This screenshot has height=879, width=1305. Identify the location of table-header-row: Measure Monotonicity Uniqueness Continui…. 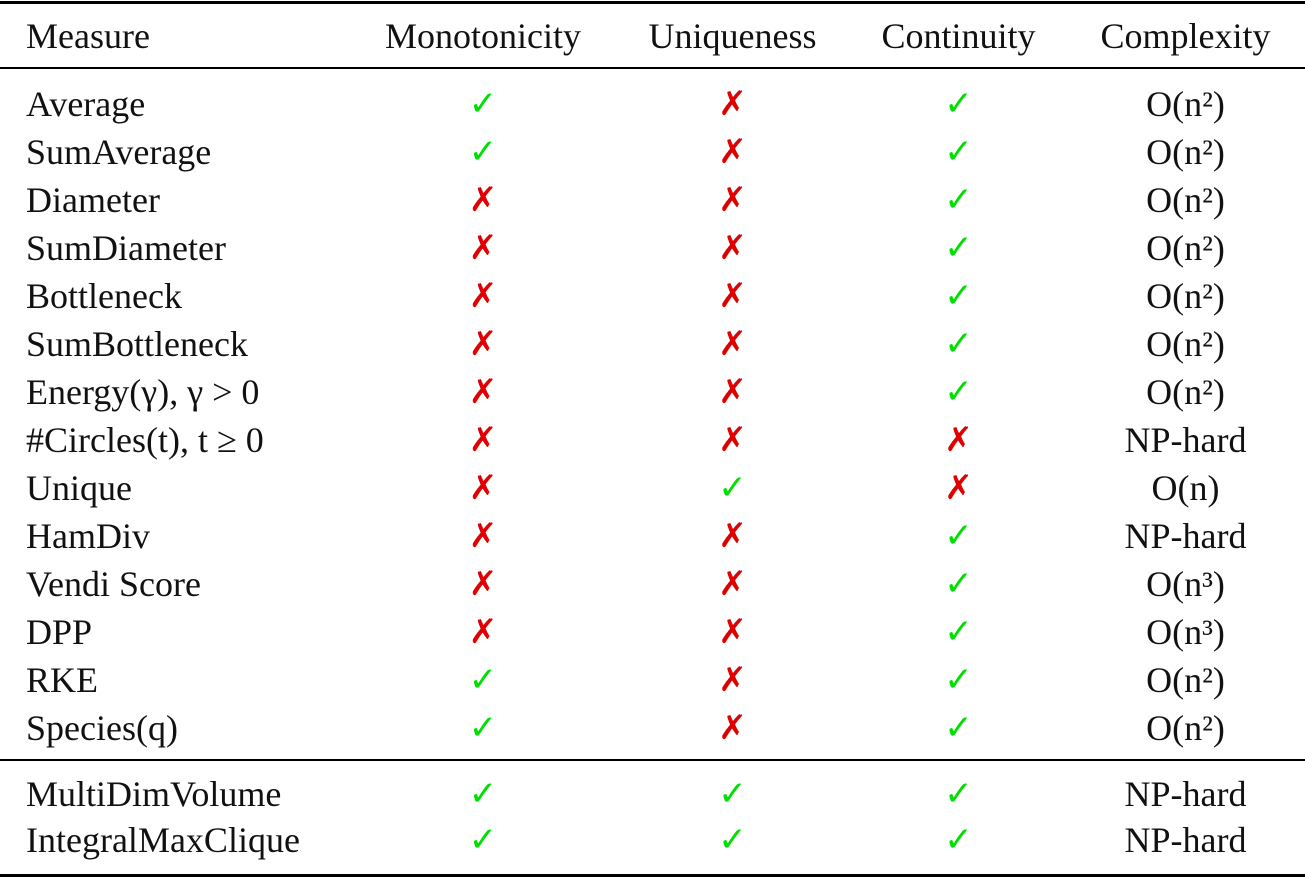
(652, 36).